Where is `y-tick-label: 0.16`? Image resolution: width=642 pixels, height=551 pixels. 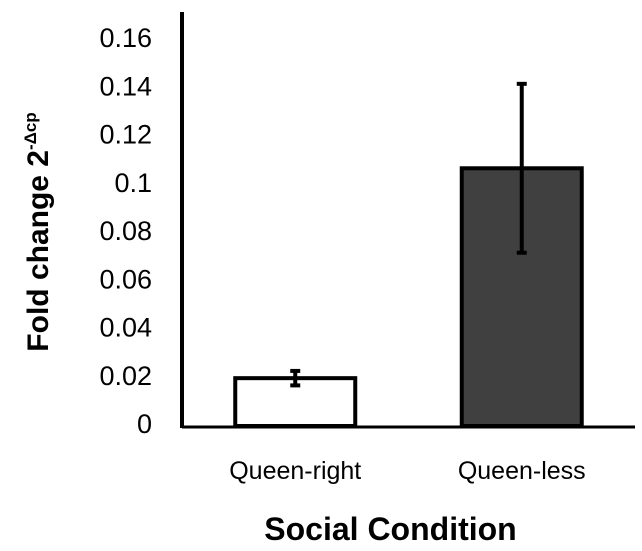 y-tick-label: 0.16 is located at coordinates (125, 38).